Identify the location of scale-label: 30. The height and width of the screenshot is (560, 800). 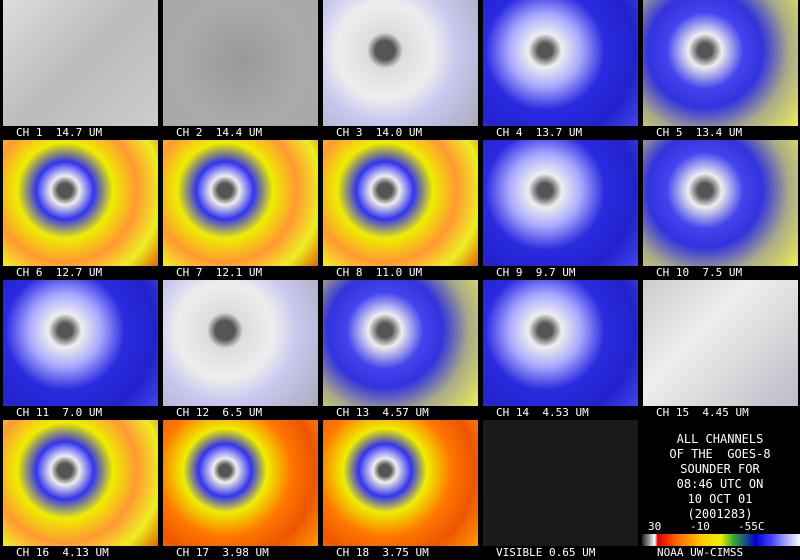
(655, 526).